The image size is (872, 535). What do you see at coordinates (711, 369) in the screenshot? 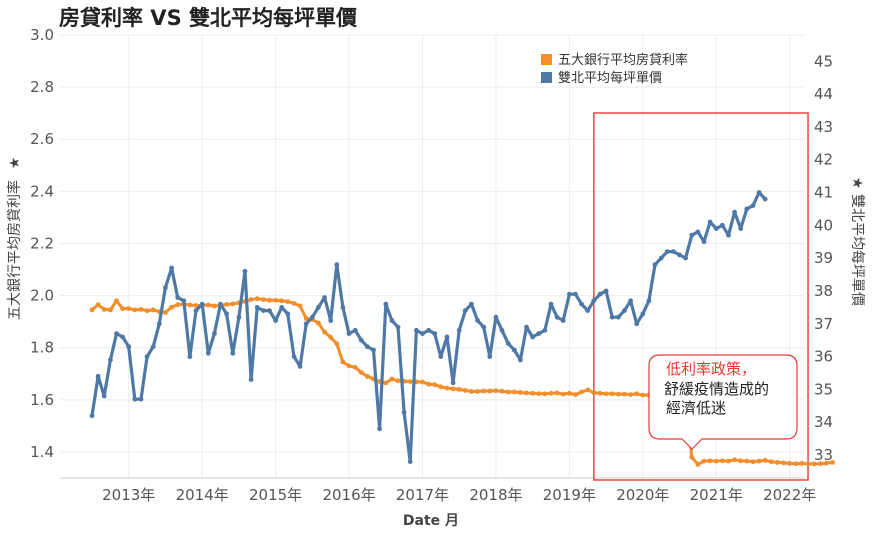
I see `callout-line-1: 低利率政策，` at bounding box center [711, 369].